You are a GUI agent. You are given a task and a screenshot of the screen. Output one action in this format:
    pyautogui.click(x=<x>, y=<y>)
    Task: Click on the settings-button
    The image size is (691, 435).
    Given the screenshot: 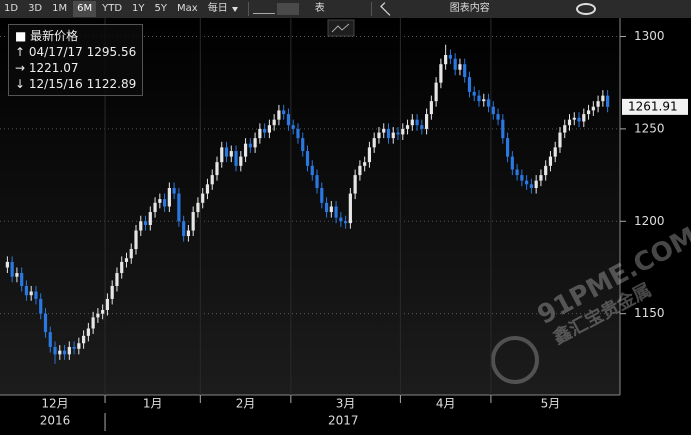 What is the action you would take?
    pyautogui.click(x=585, y=9)
    